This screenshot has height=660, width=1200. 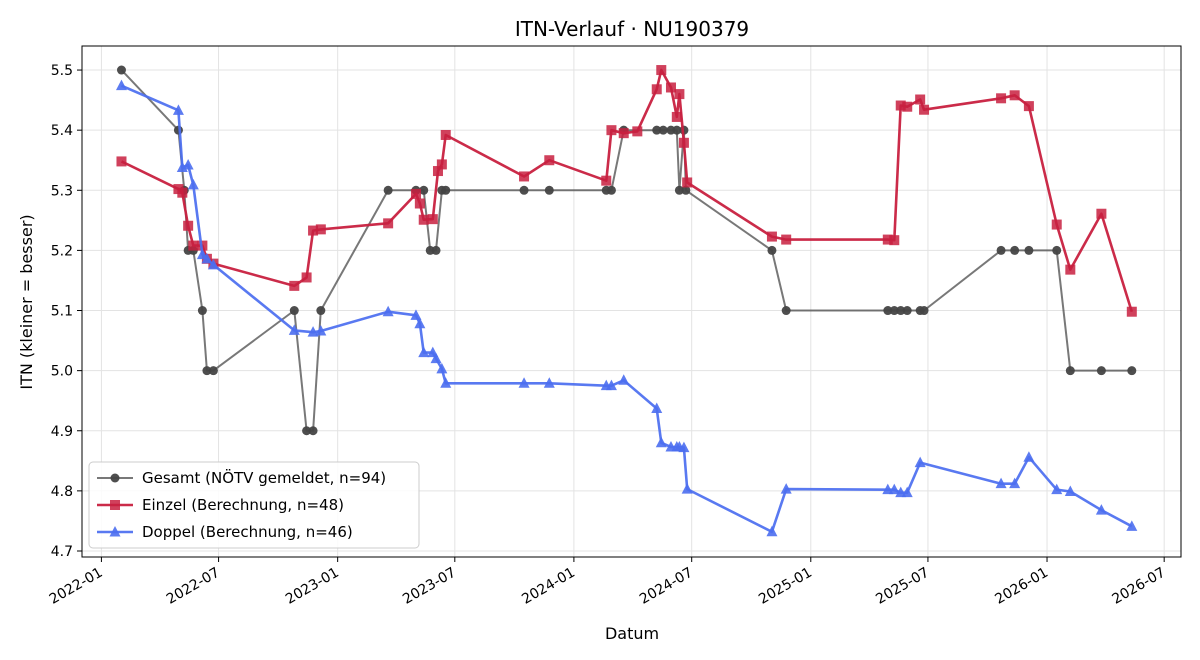 I want to click on y-tick-label: 4.8, so click(x=62, y=492).